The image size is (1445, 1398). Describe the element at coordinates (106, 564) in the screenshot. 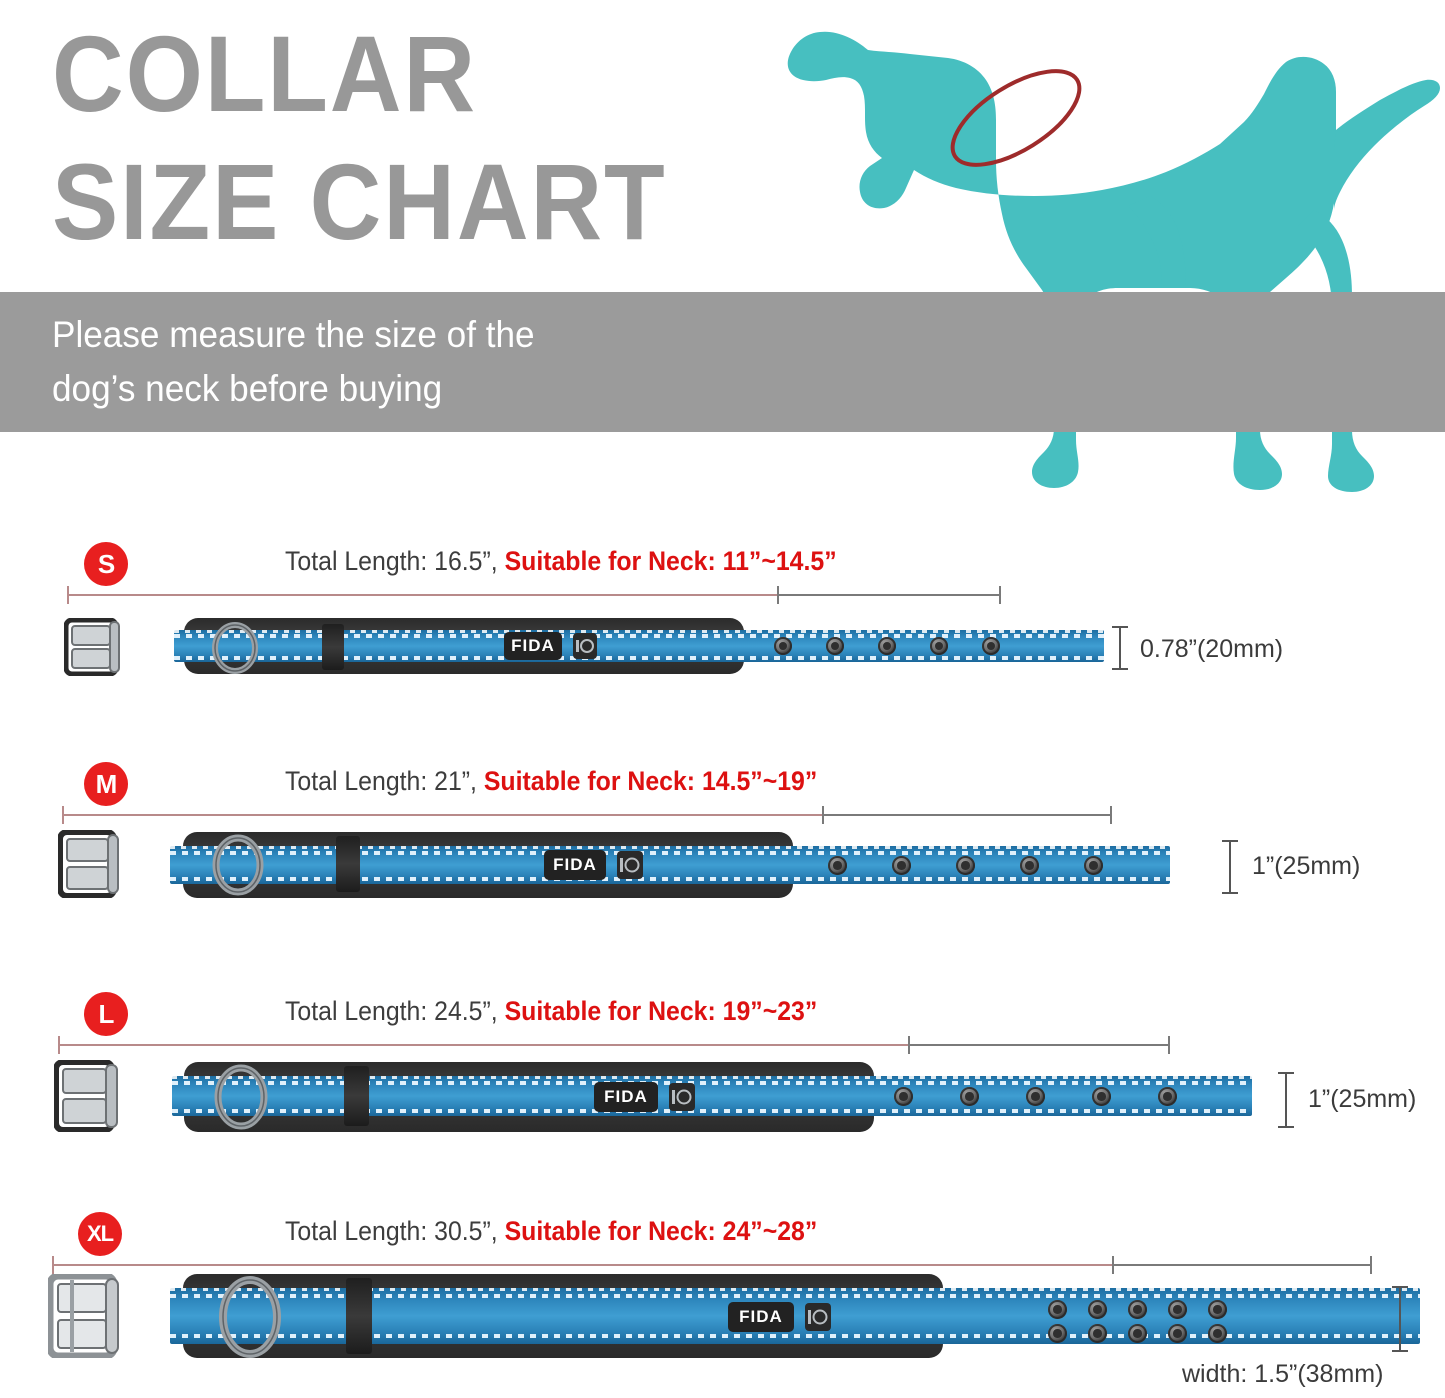

I see `size-badge-s: S` at that location.